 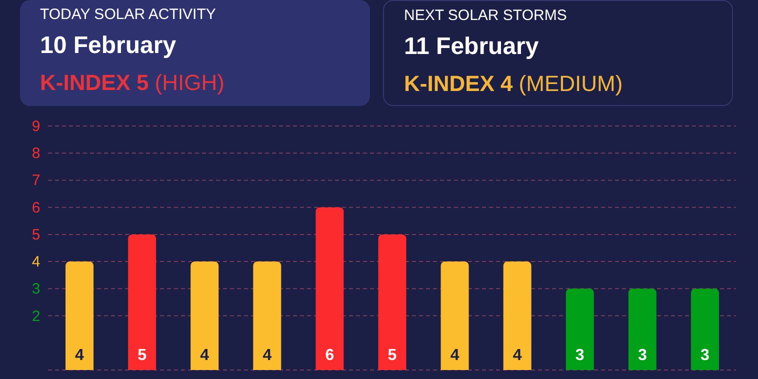 I want to click on y-tick-label: 8, so click(x=36, y=153).